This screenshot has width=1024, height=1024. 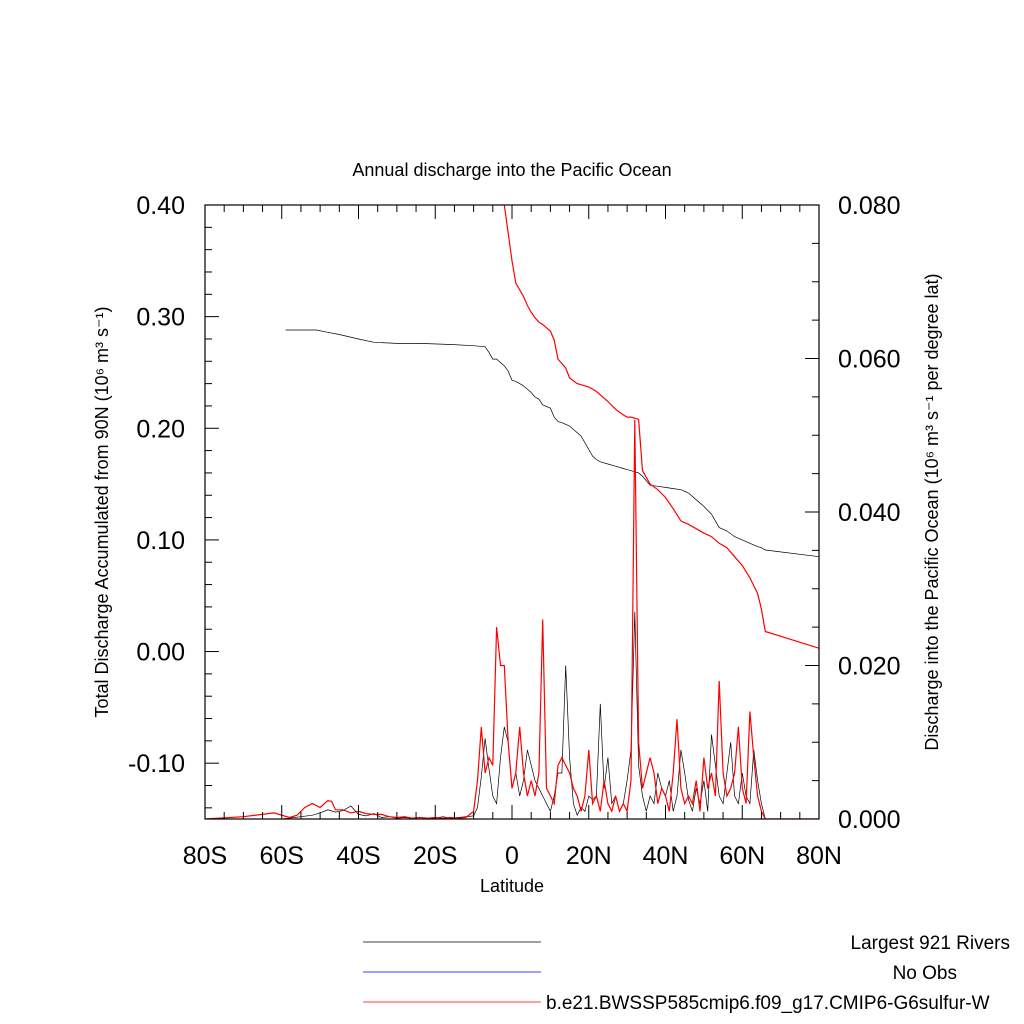 I want to click on x-axis-label: Latitude, so click(x=512, y=886).